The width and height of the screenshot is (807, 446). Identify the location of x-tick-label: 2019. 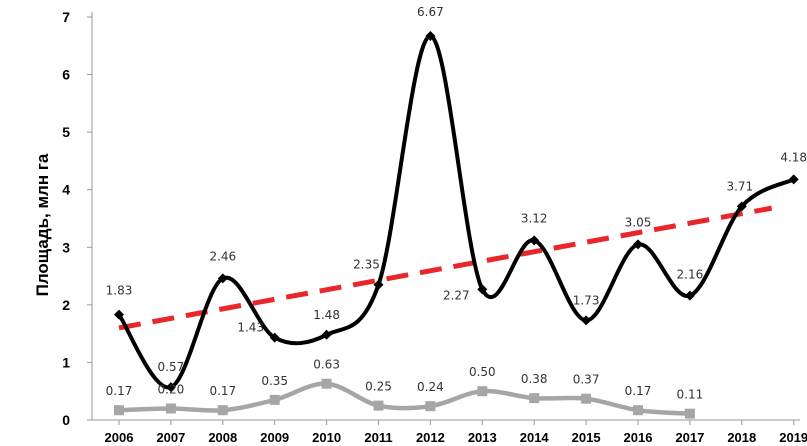
(793, 437).